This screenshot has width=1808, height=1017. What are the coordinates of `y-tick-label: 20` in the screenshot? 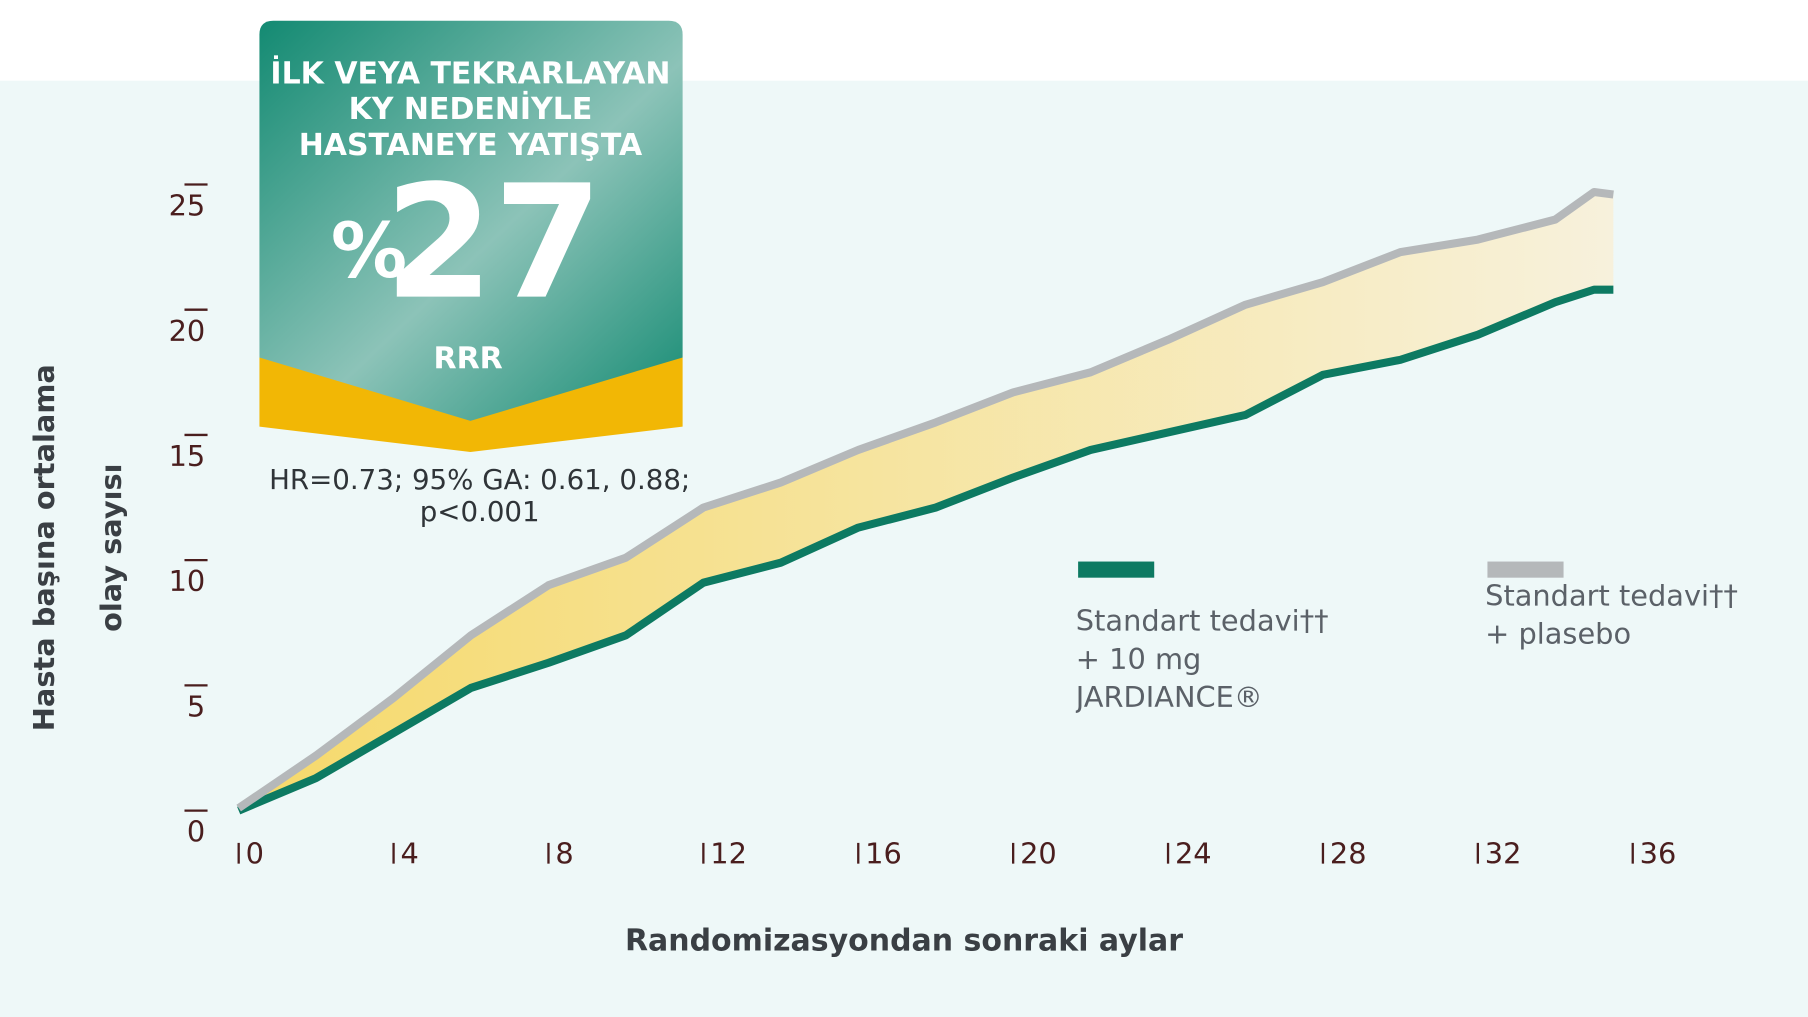 It's located at (187, 331).